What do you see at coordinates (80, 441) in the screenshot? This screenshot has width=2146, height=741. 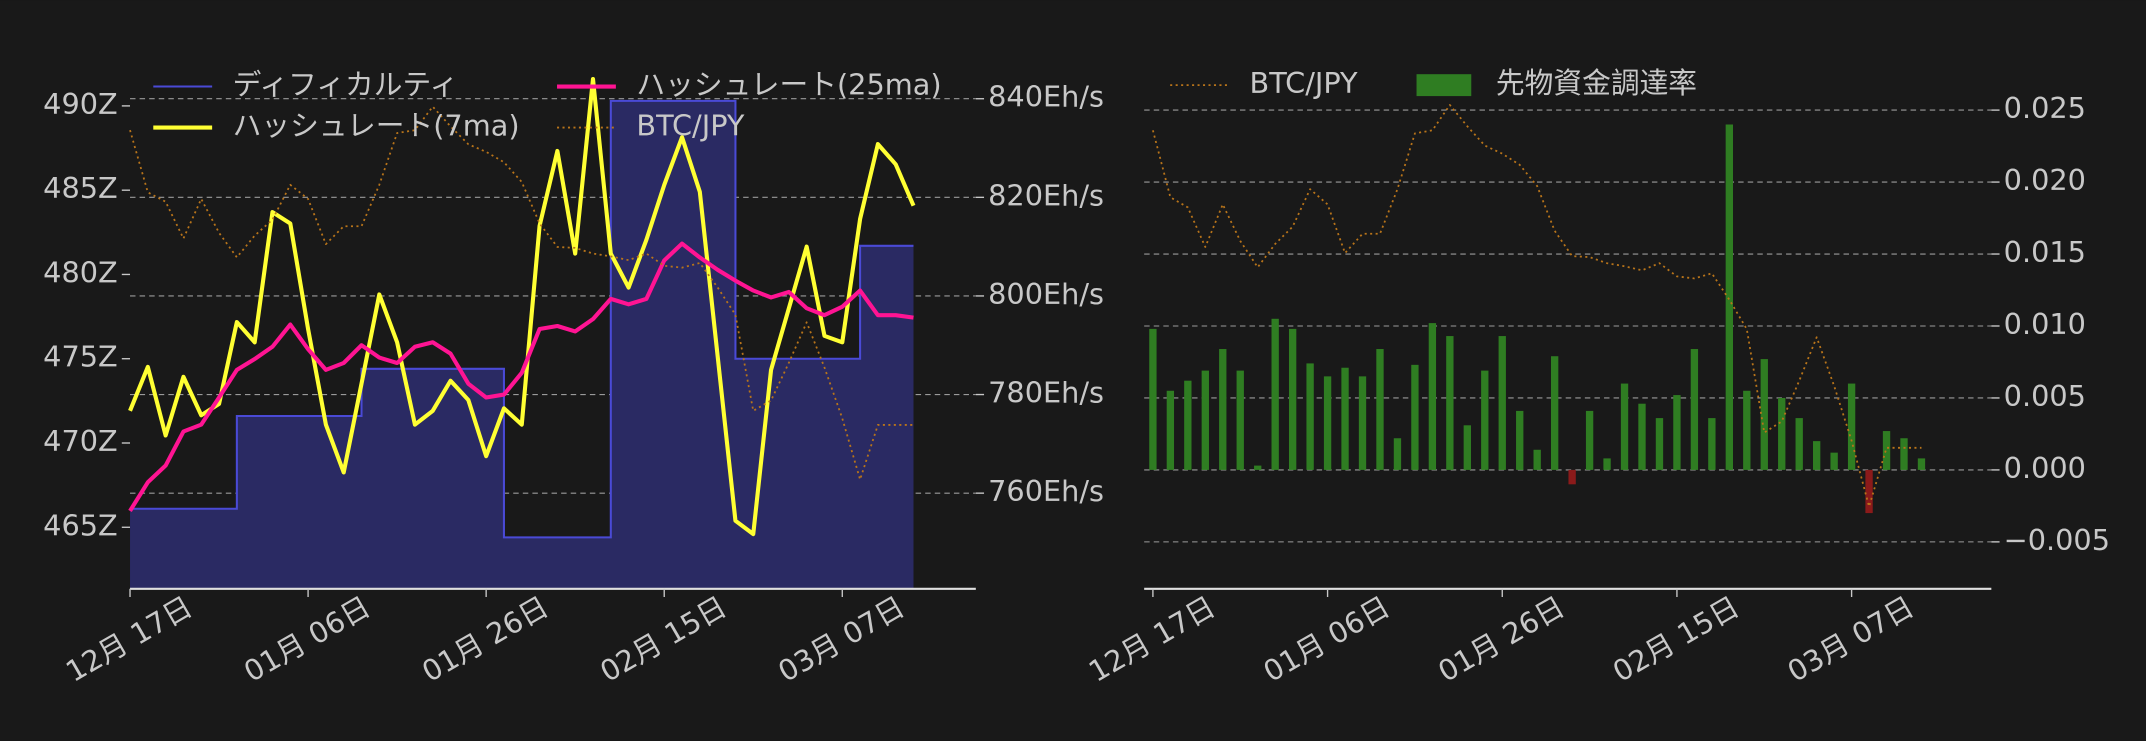 I see `y-tick-label: 470Z` at bounding box center [80, 441].